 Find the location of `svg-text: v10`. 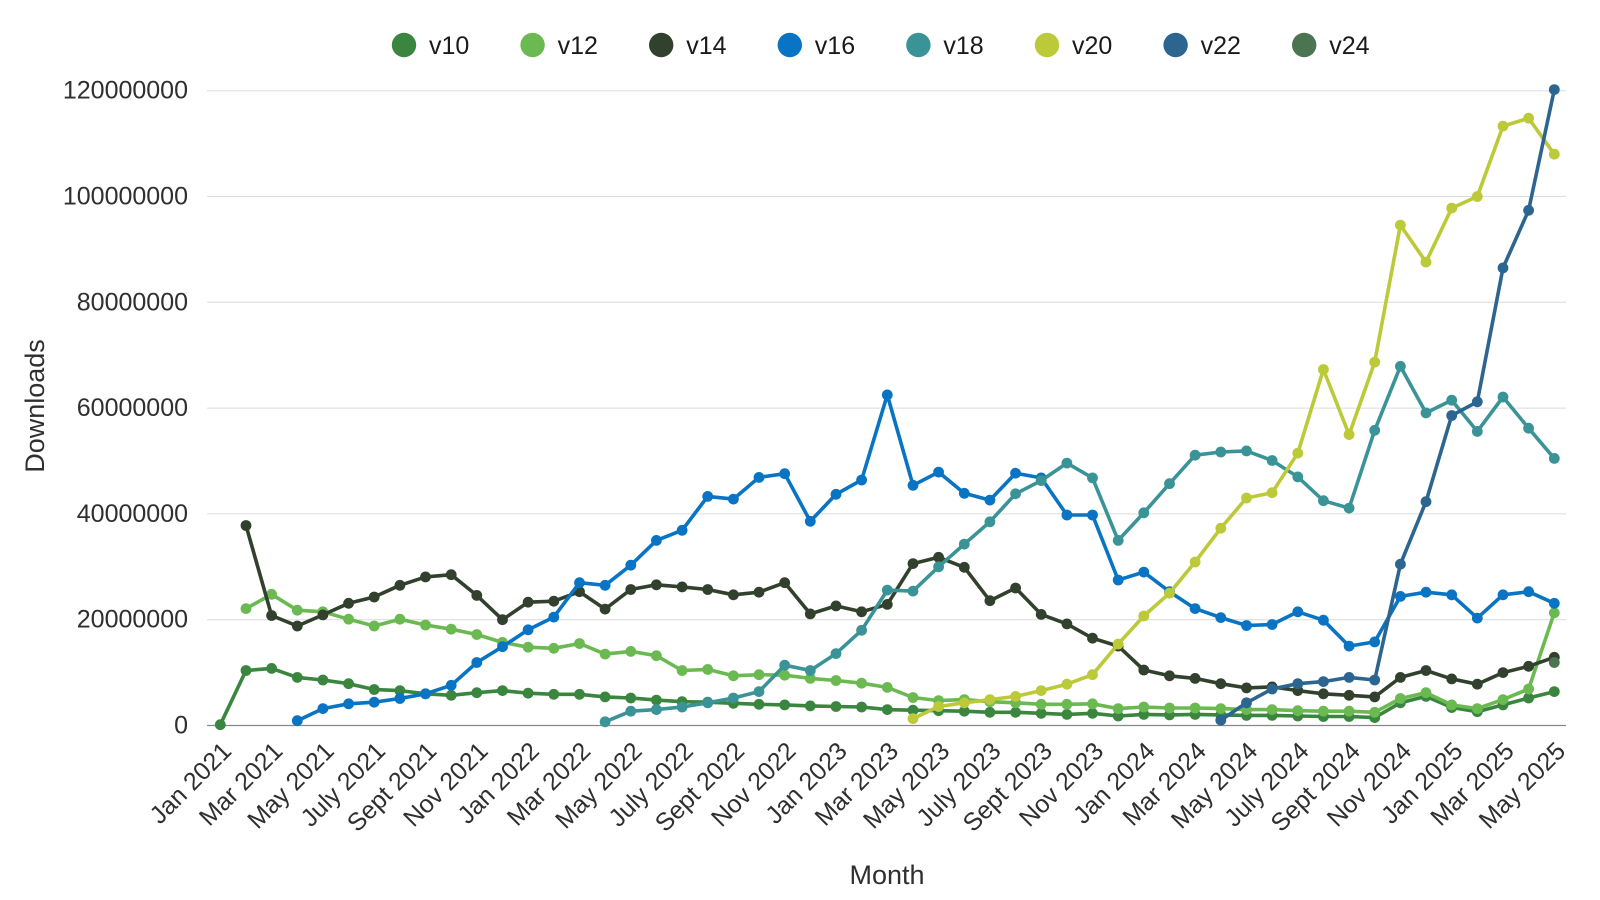

svg-text: v10 is located at coordinates (449, 46).